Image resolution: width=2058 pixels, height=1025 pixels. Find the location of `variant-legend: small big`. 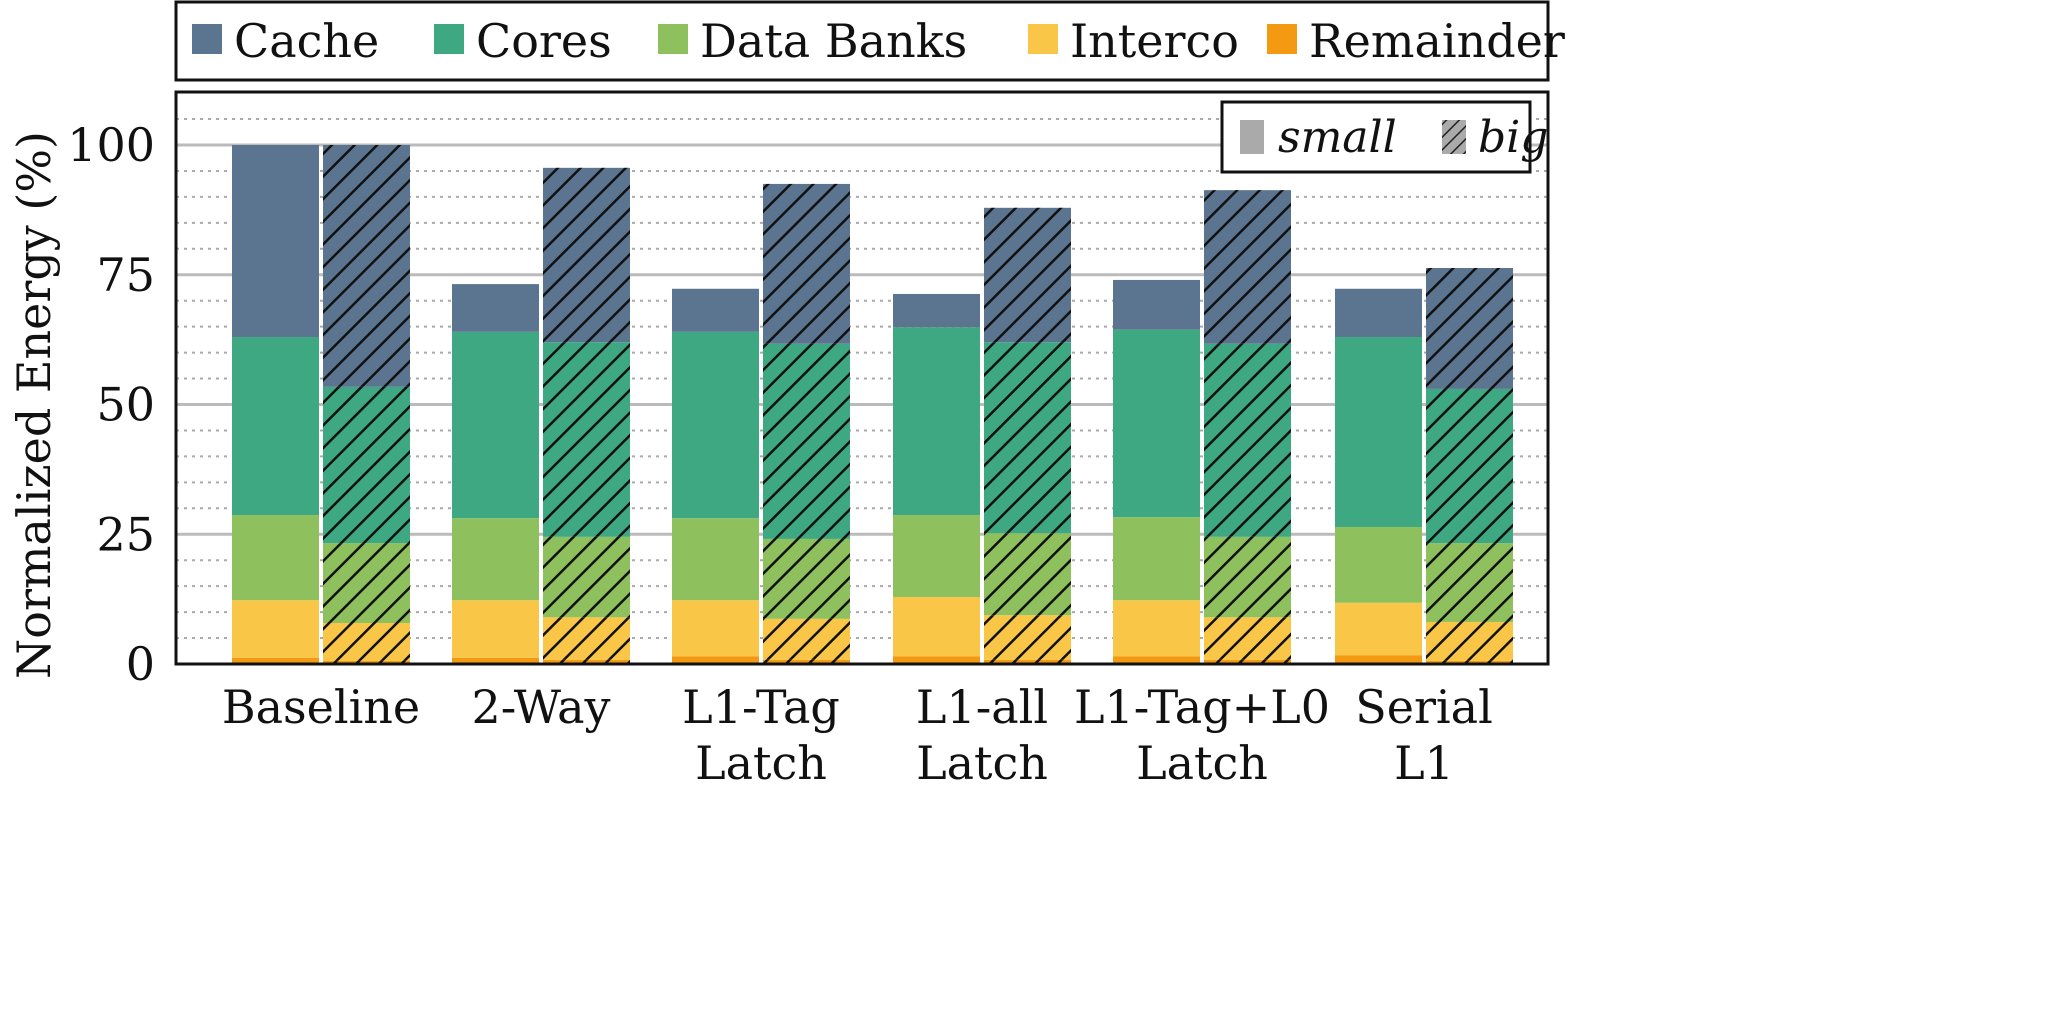

variant-legend: small big is located at coordinates (1384, 137).